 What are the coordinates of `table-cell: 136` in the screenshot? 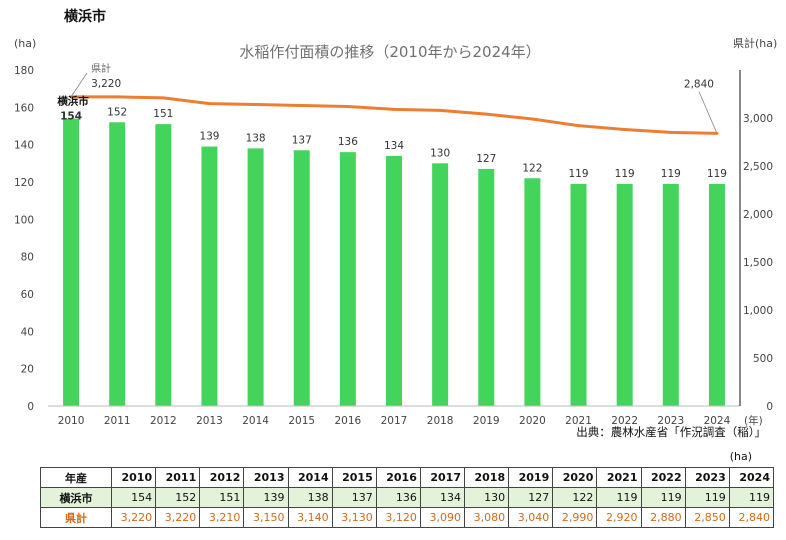 It's located at (398, 497).